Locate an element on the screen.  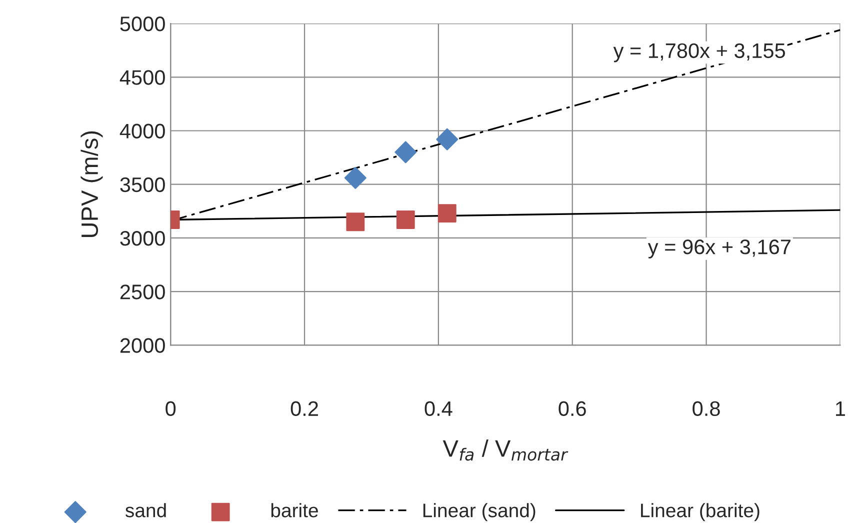
annotation: y = 1,780x + 3,155 is located at coordinates (699, 52).